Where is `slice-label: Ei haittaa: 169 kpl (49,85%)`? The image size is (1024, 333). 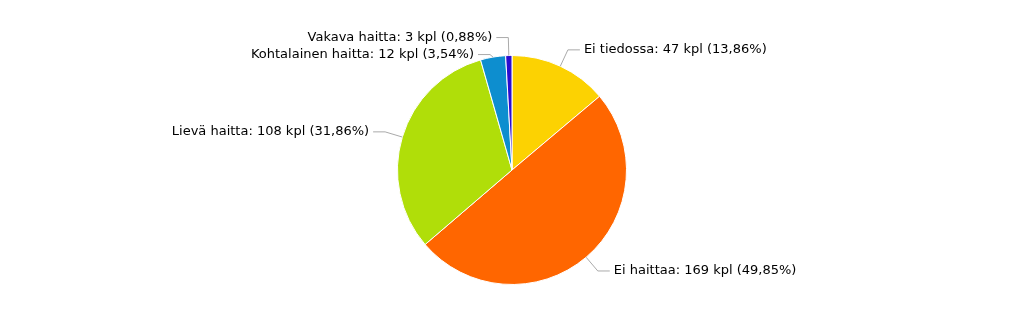
slice-label: Ei haittaa: 169 kpl (49,85%) is located at coordinates (705, 270).